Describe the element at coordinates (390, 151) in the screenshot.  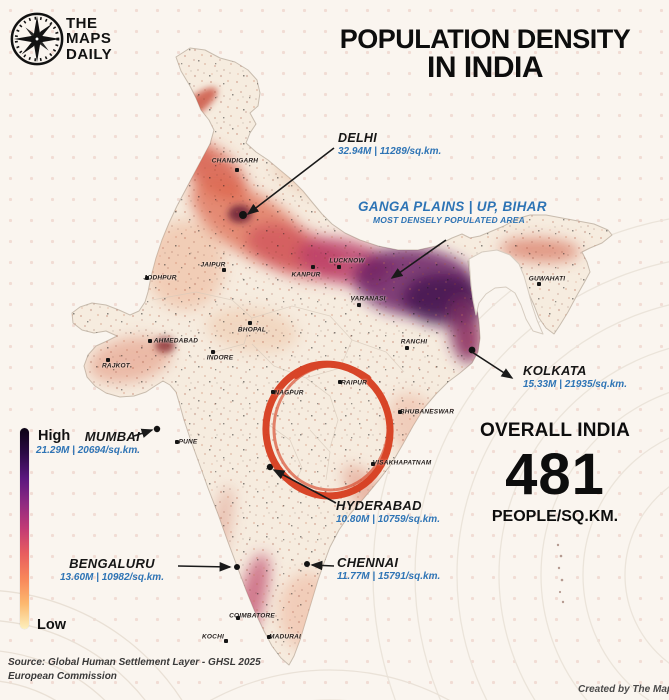
I see `callout-delhi-stat: 32.94M | 11289/sq.km.` at that location.